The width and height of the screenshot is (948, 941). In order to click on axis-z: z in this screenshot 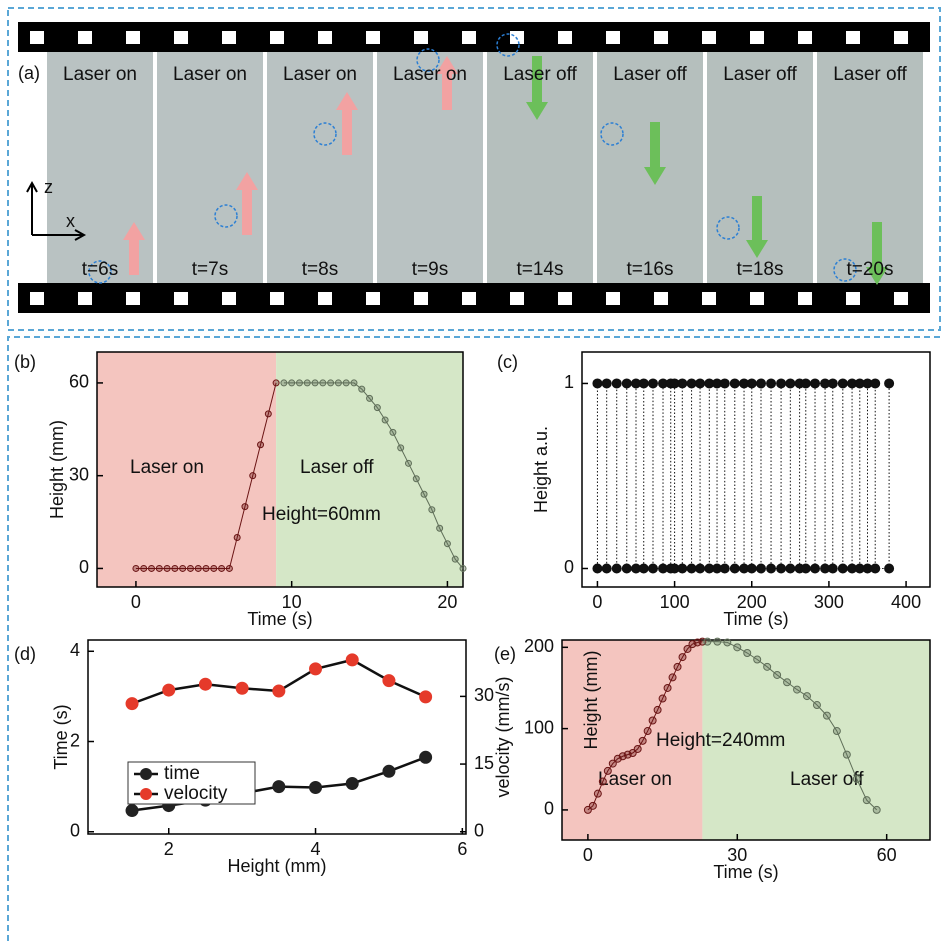, I will do `click(48, 187)`.